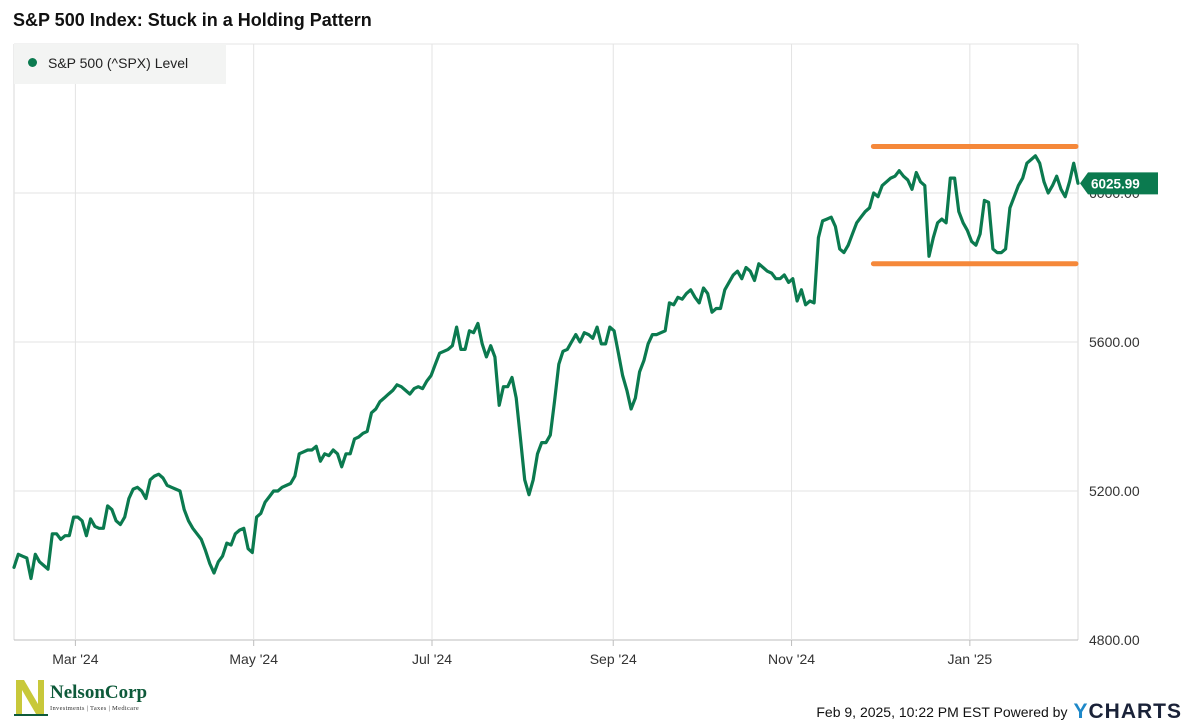  I want to click on x-tick-label: May '24, so click(253, 659).